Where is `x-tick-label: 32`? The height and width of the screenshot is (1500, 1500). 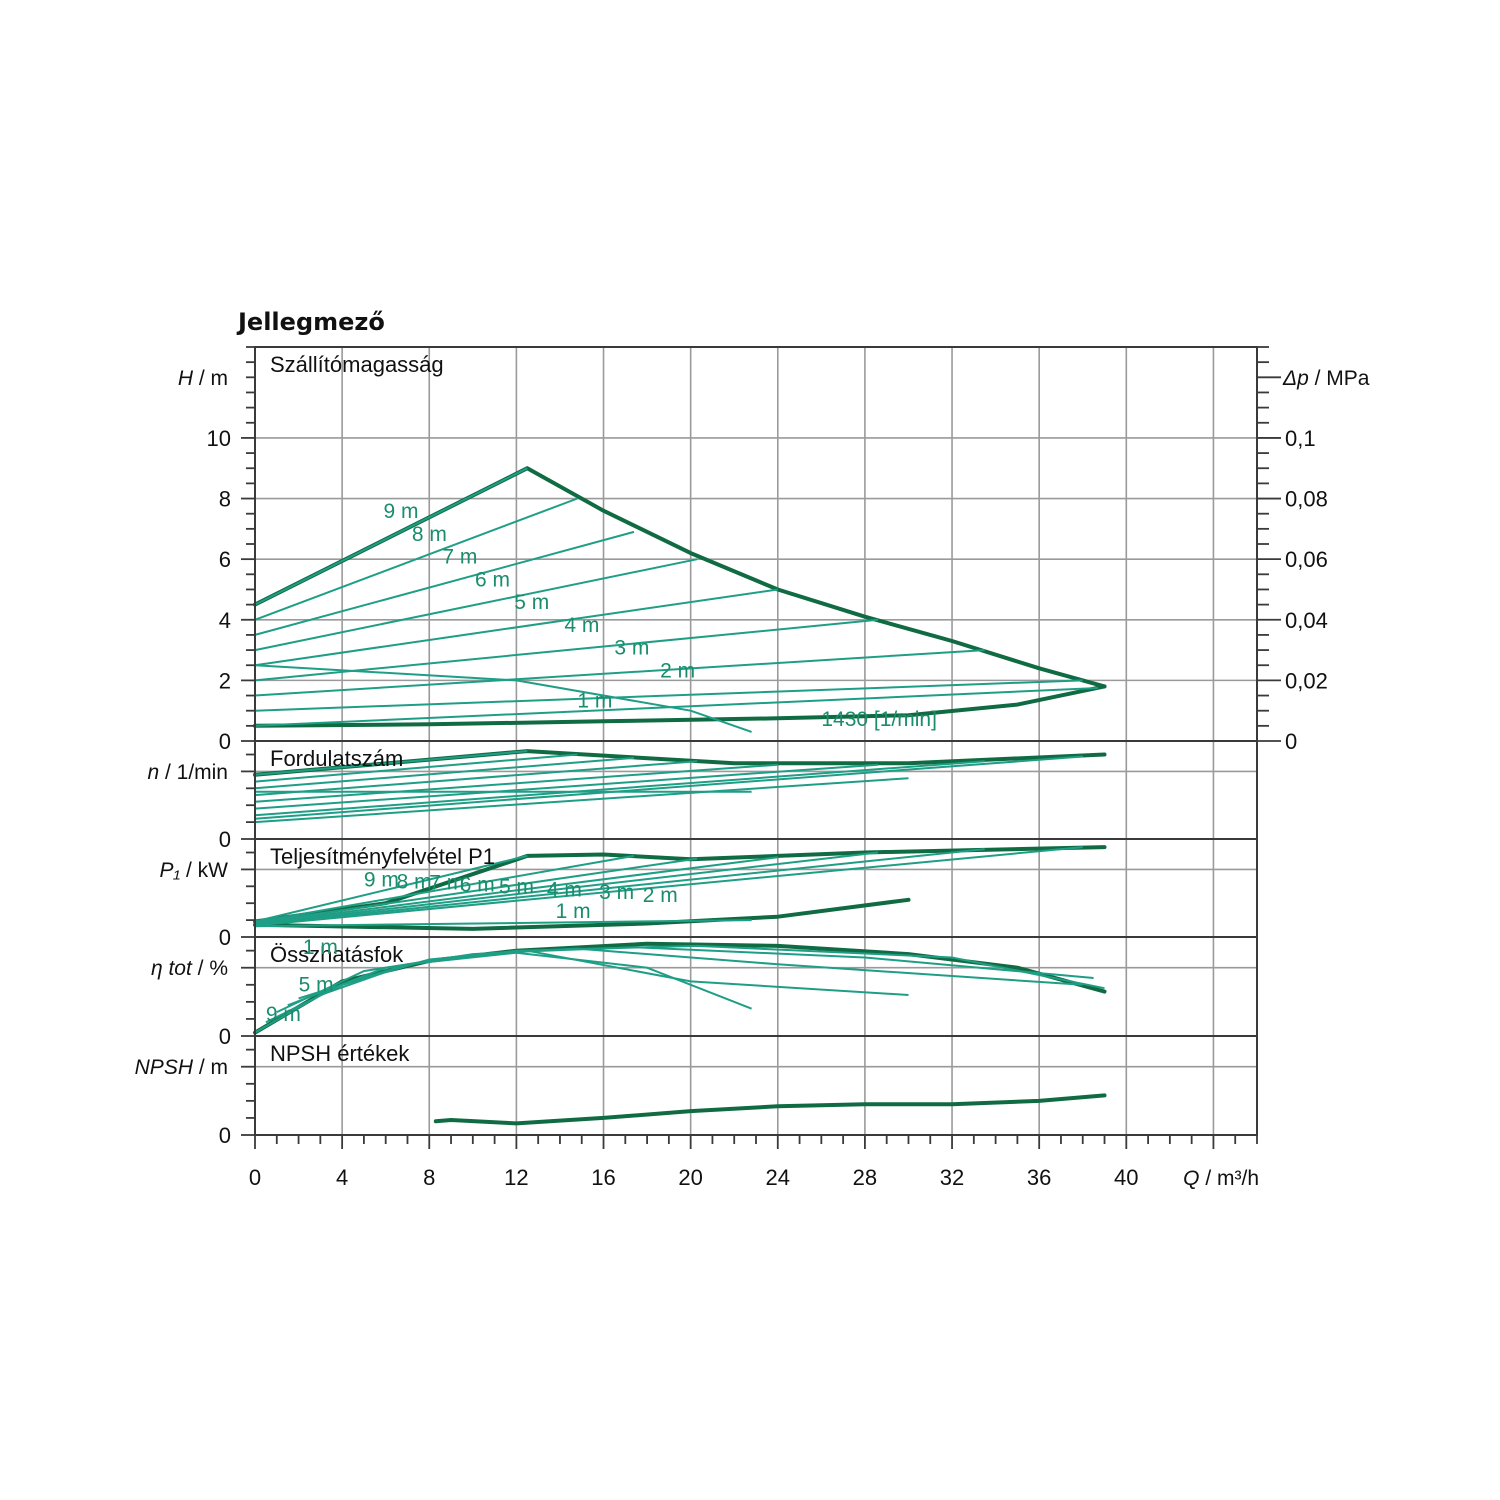
x-tick-label: 32 is located at coordinates (952, 1177).